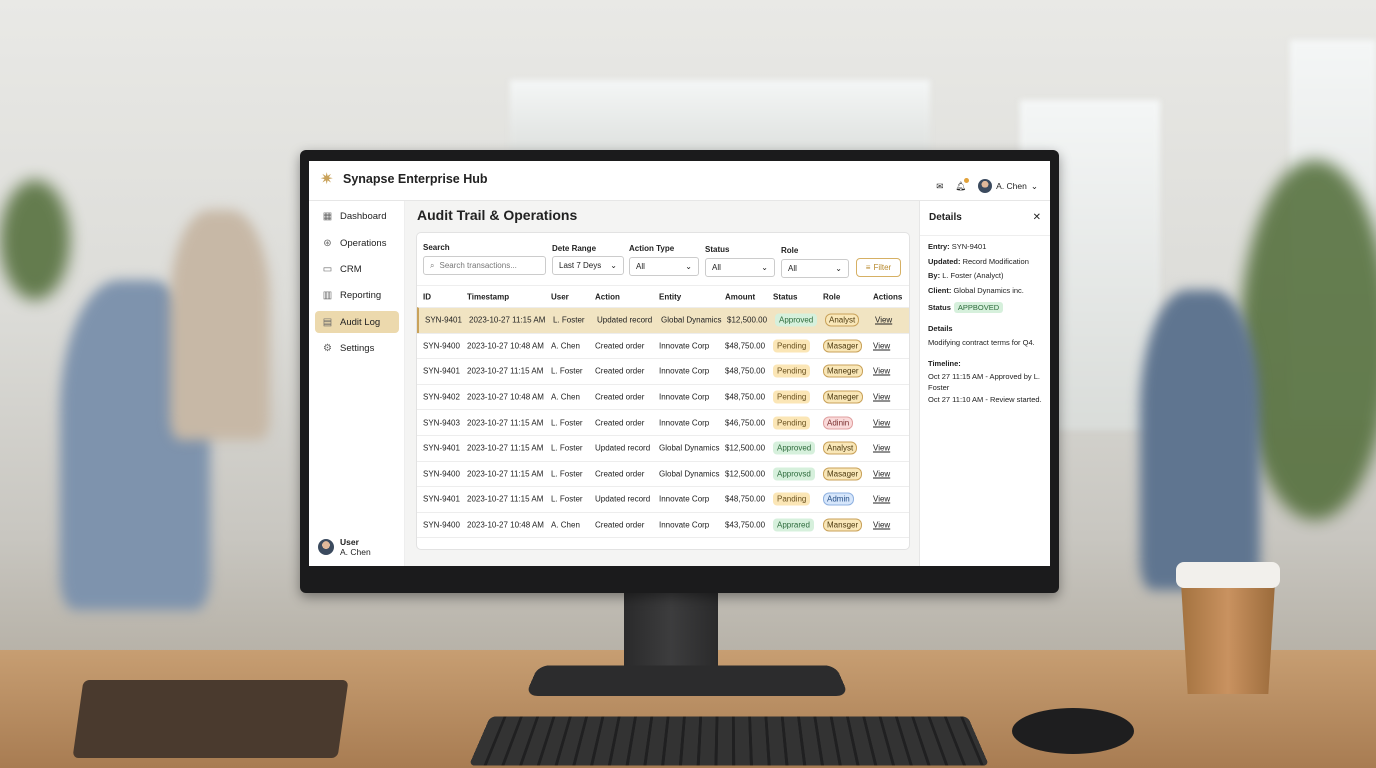 The width and height of the screenshot is (1376, 768). What do you see at coordinates (574, 248) in the screenshot?
I see `date-range-label: Dete Range` at bounding box center [574, 248].